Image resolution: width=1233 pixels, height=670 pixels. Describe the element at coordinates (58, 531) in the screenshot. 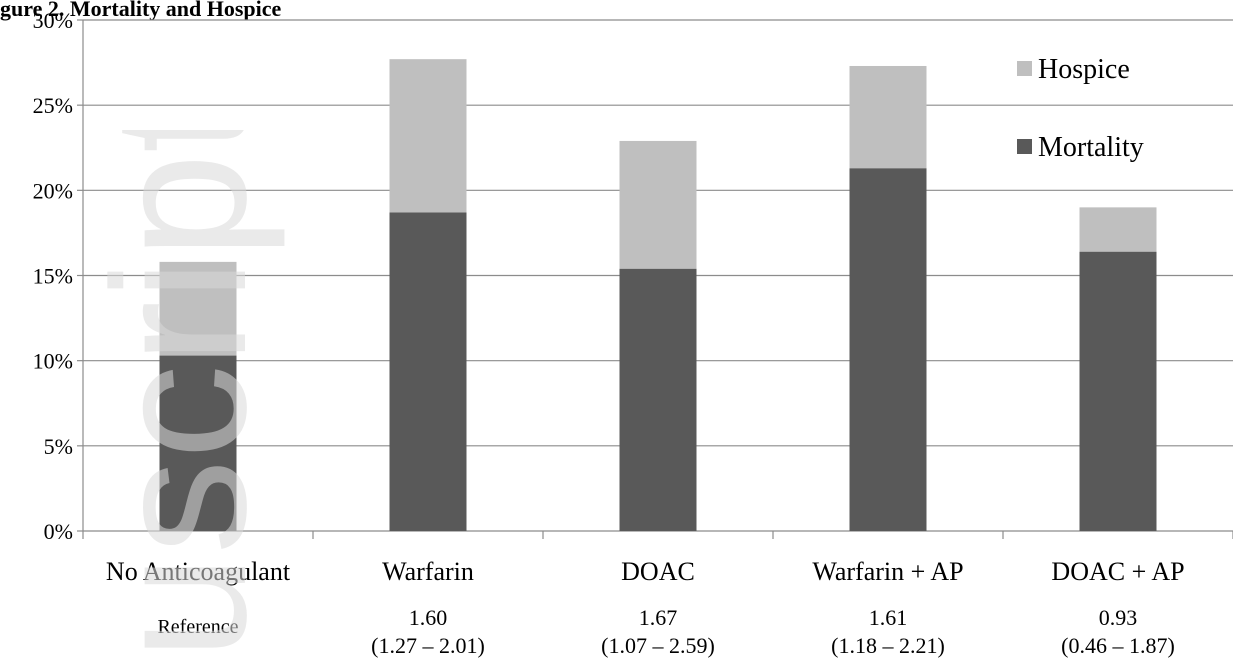

I see `y-tick-label: 0%` at that location.